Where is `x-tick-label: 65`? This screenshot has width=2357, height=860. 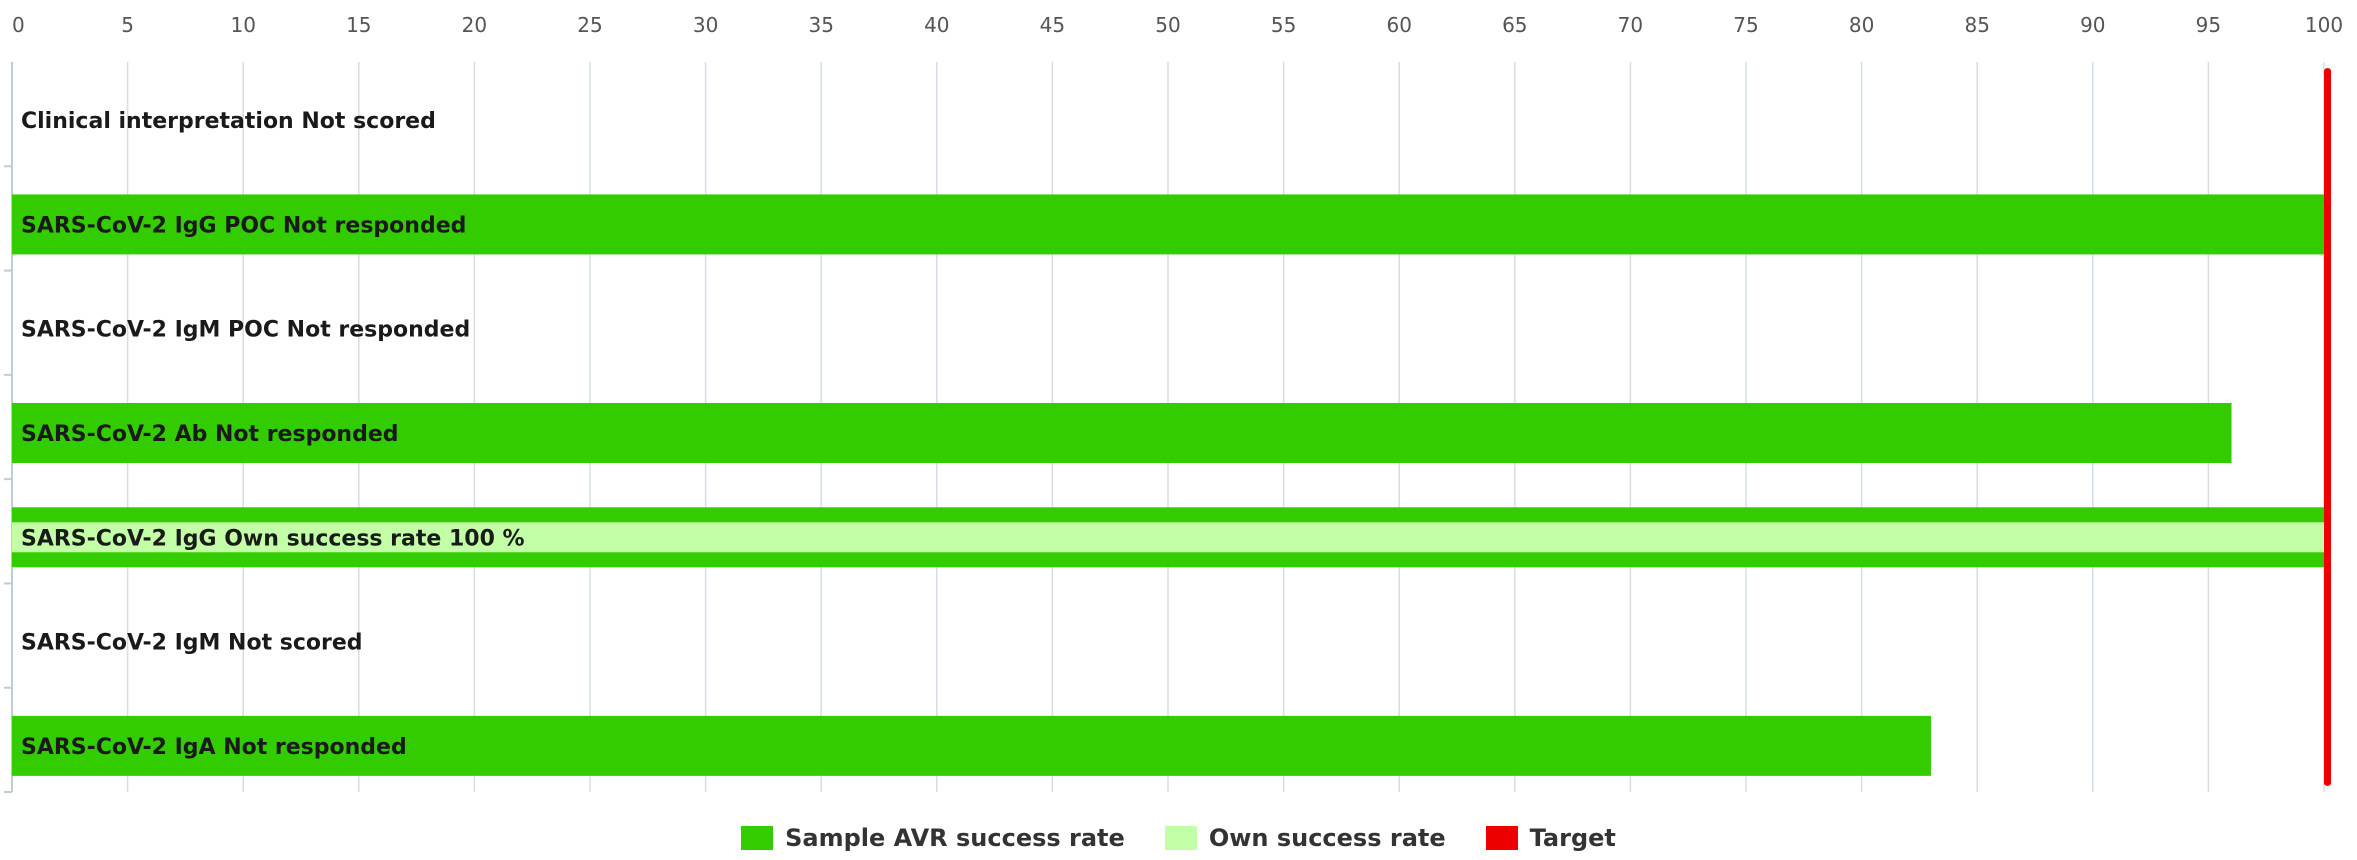 x-tick-label: 65 is located at coordinates (1514, 25).